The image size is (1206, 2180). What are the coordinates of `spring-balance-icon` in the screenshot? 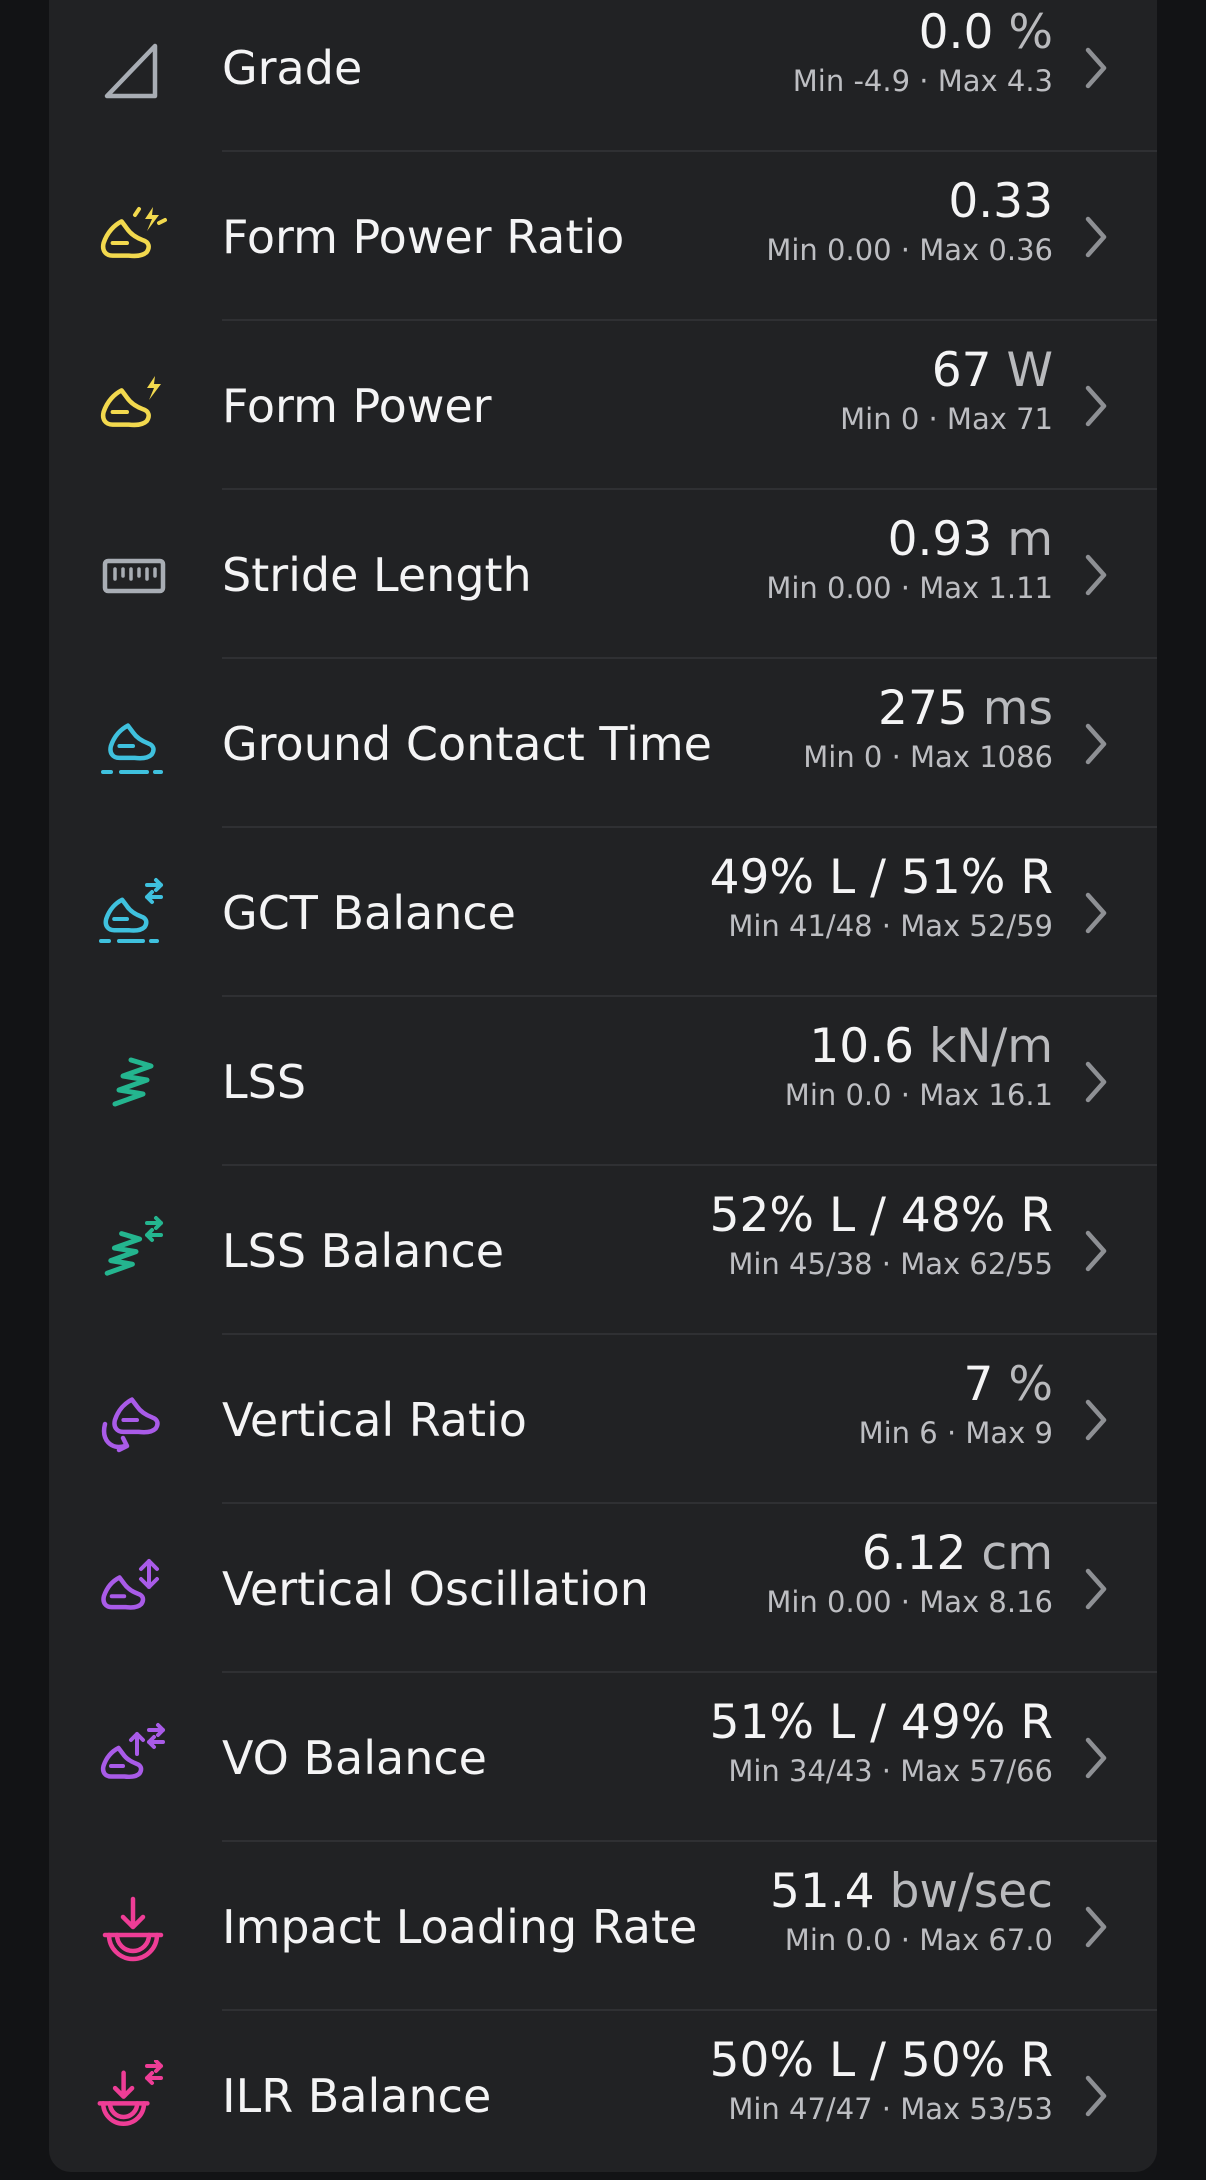 It's located at (133, 1251).